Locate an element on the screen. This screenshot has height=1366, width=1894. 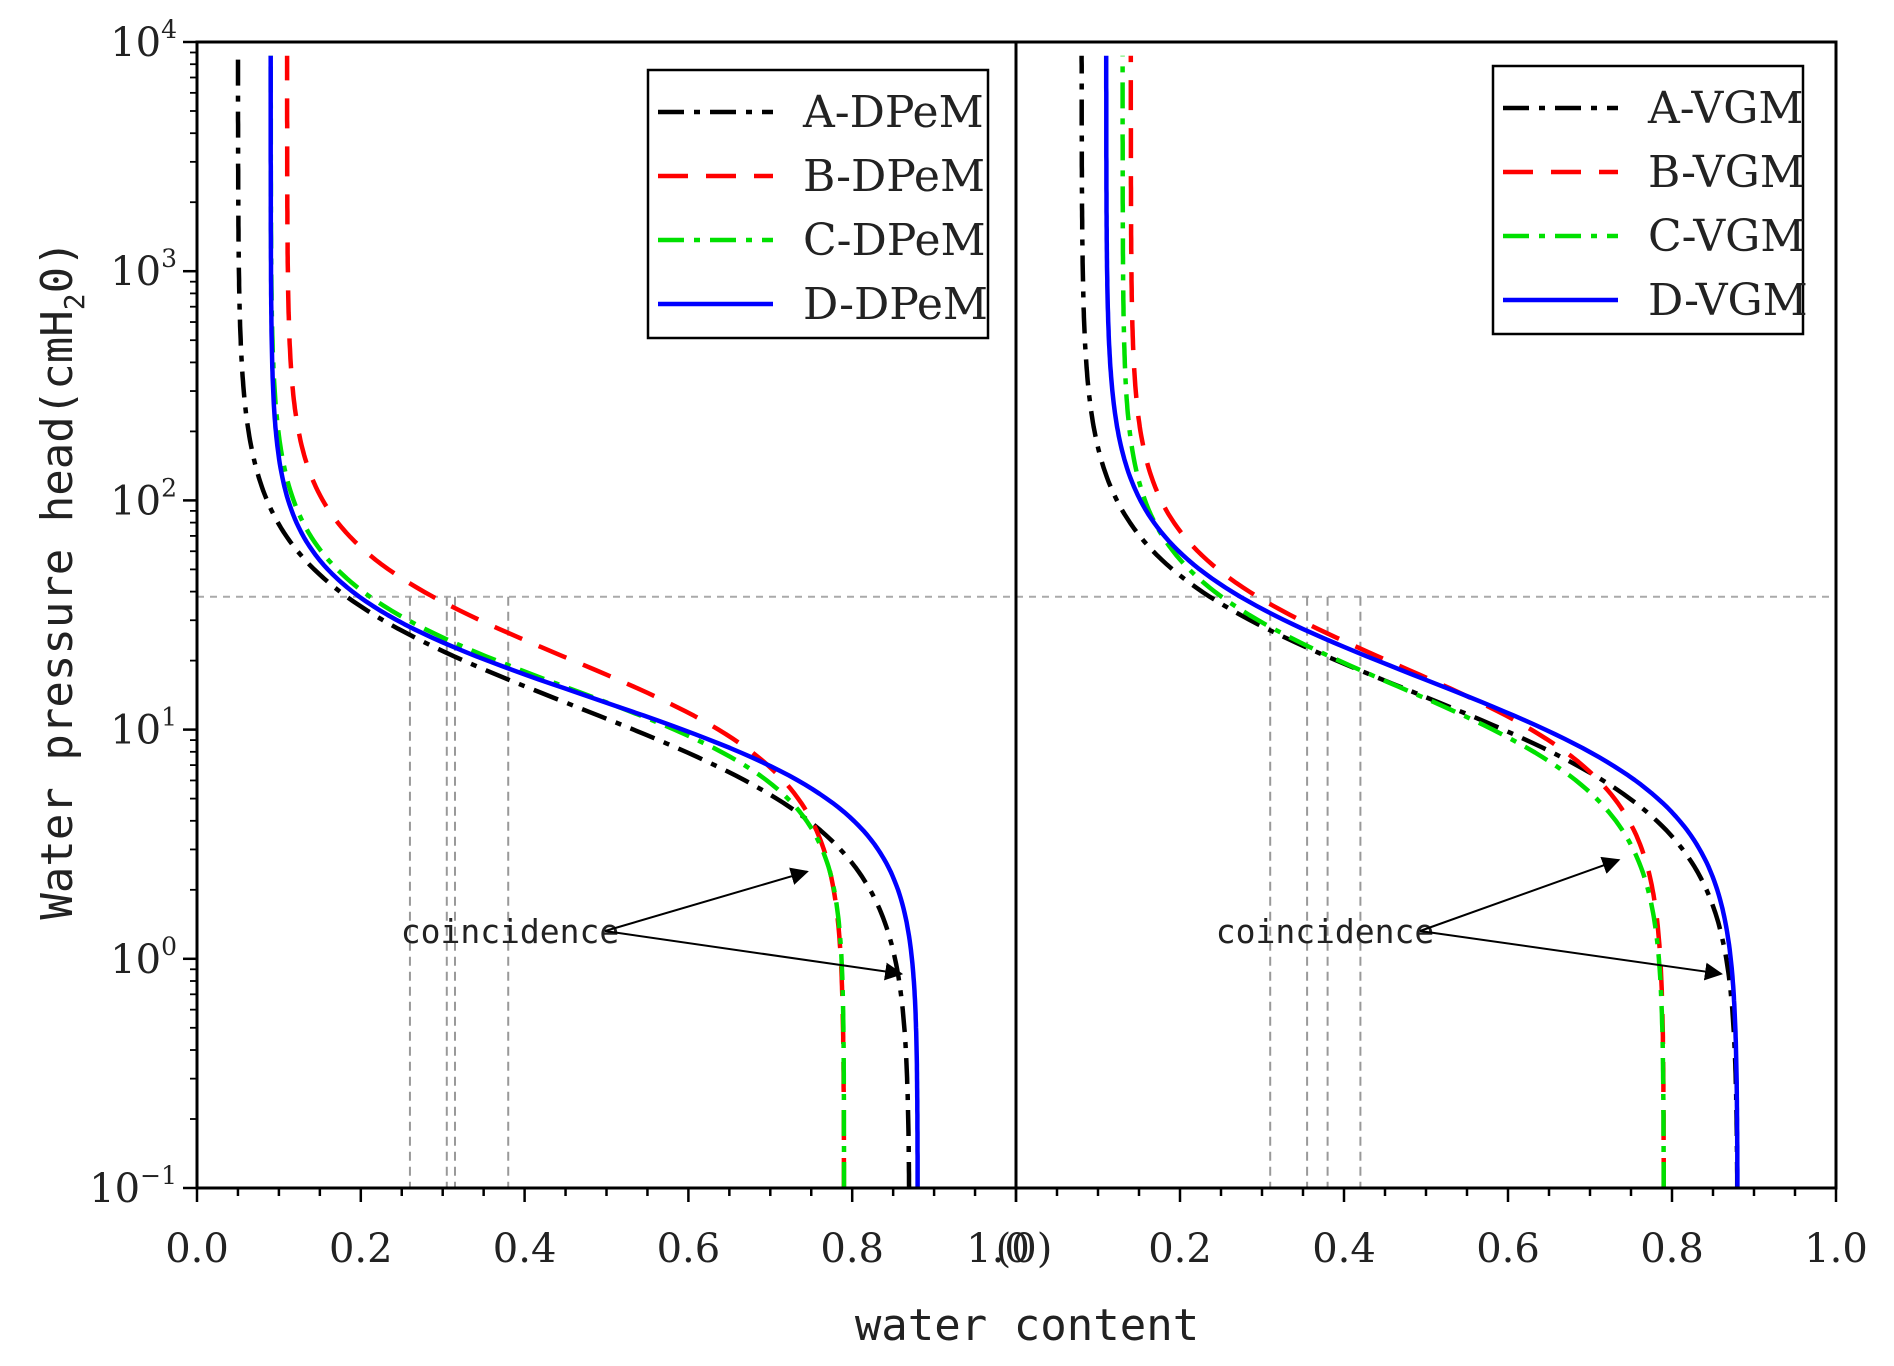
y-tick-label: 10⁴ is located at coordinates (143, 40).